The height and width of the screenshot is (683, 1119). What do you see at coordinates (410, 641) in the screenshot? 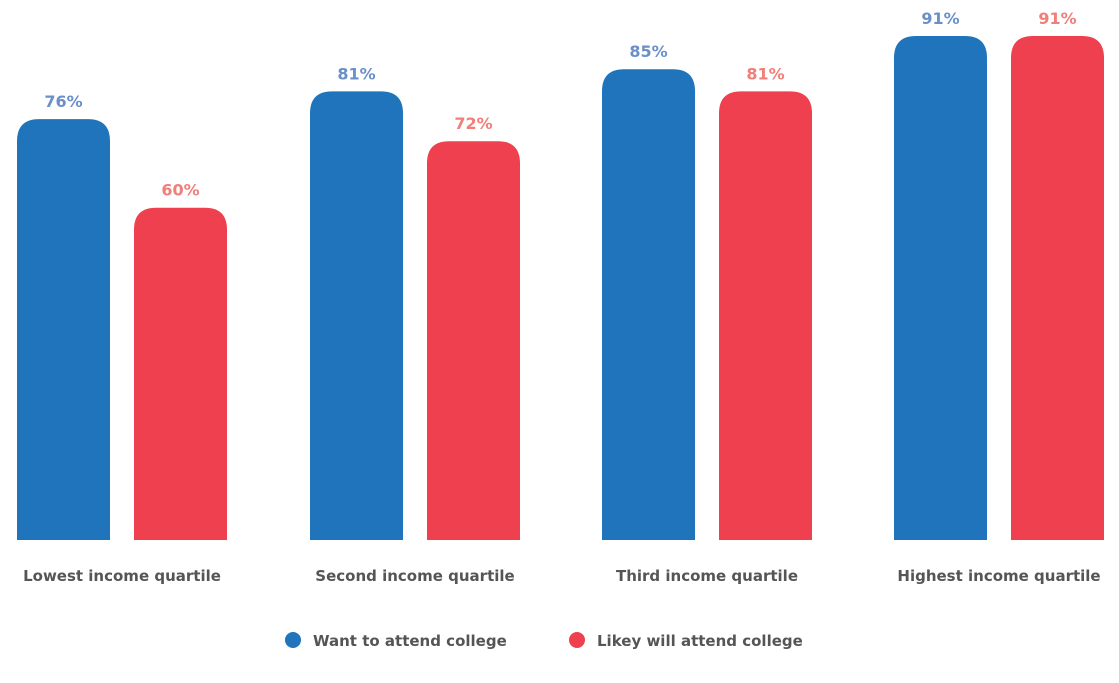
I see `legend-label: Want to attend college` at bounding box center [410, 641].